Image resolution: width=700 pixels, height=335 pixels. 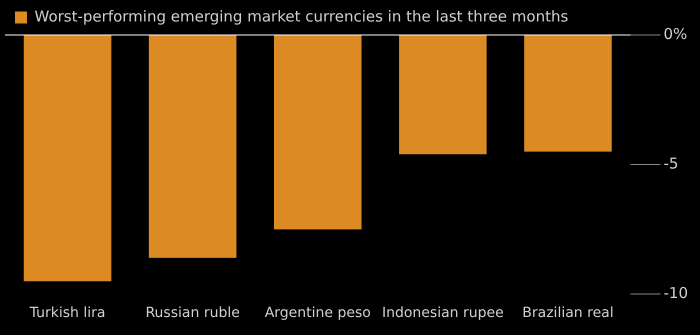 What do you see at coordinates (676, 33) in the screenshot?
I see `y-tick-label: 0%` at bounding box center [676, 33].